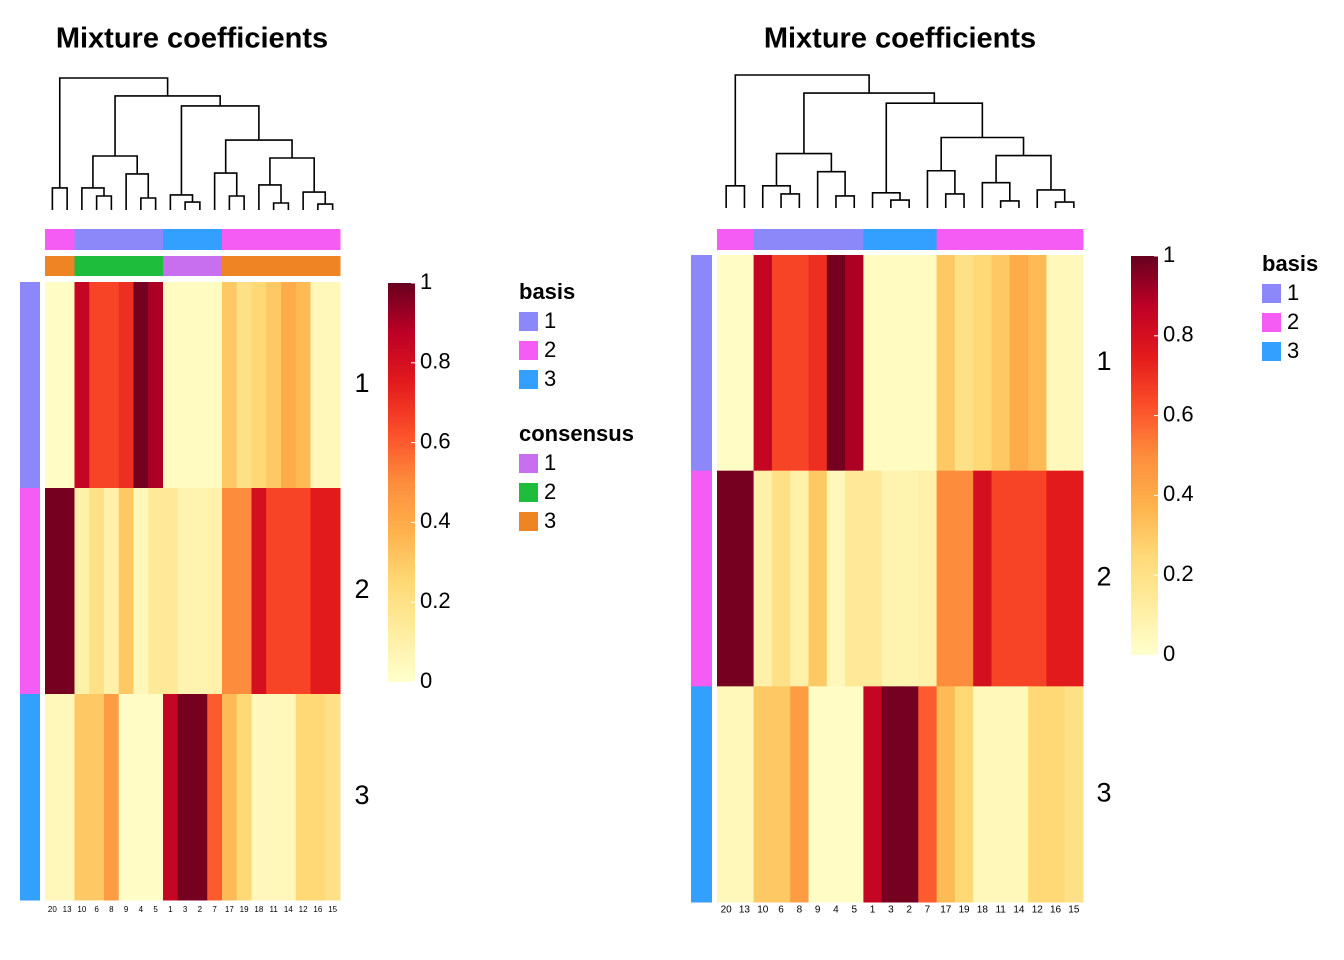 The image size is (1344, 960). I want to click on column-label: 11, so click(1000, 910).